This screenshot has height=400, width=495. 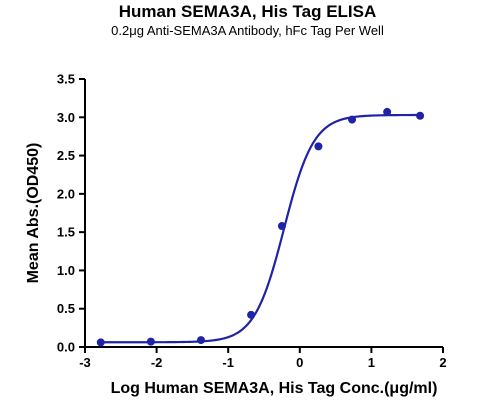 I want to click on x-tick-label: -2, so click(x=157, y=362).